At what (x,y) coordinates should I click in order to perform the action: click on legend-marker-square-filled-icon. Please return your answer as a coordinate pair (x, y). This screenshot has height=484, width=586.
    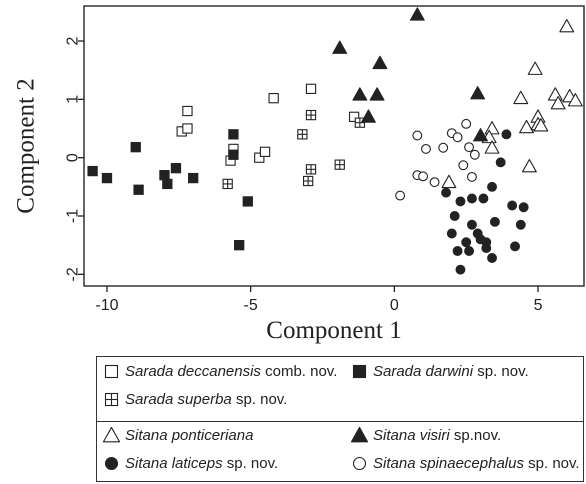
    Looking at the image, I should click on (359, 371).